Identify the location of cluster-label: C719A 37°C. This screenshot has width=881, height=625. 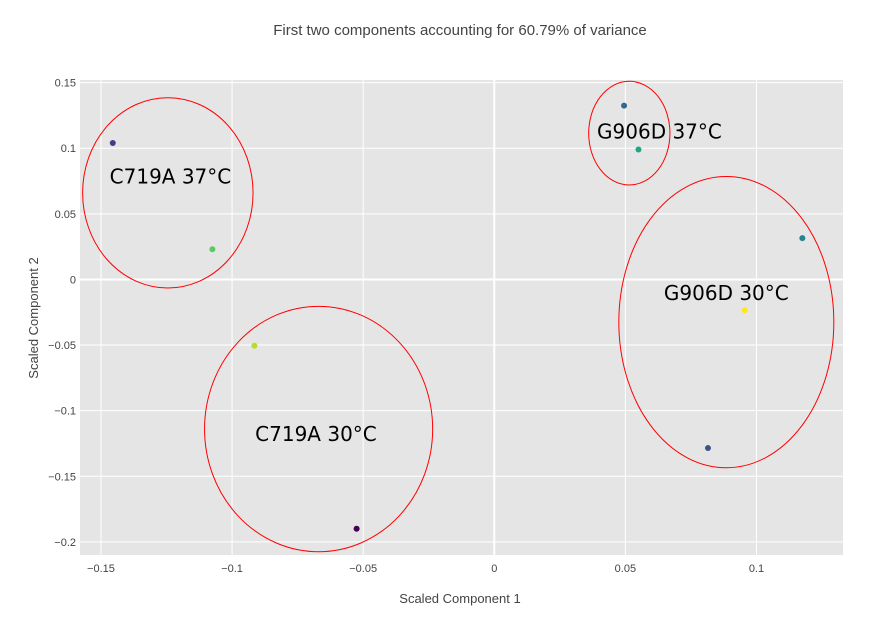
(171, 177).